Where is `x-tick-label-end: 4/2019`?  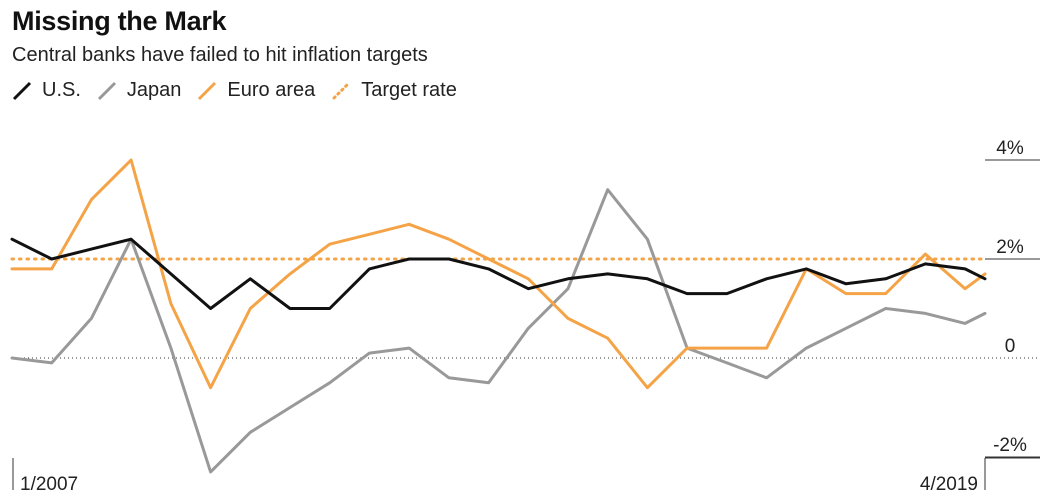 x-tick-label-end: 4/2019 is located at coordinates (949, 484).